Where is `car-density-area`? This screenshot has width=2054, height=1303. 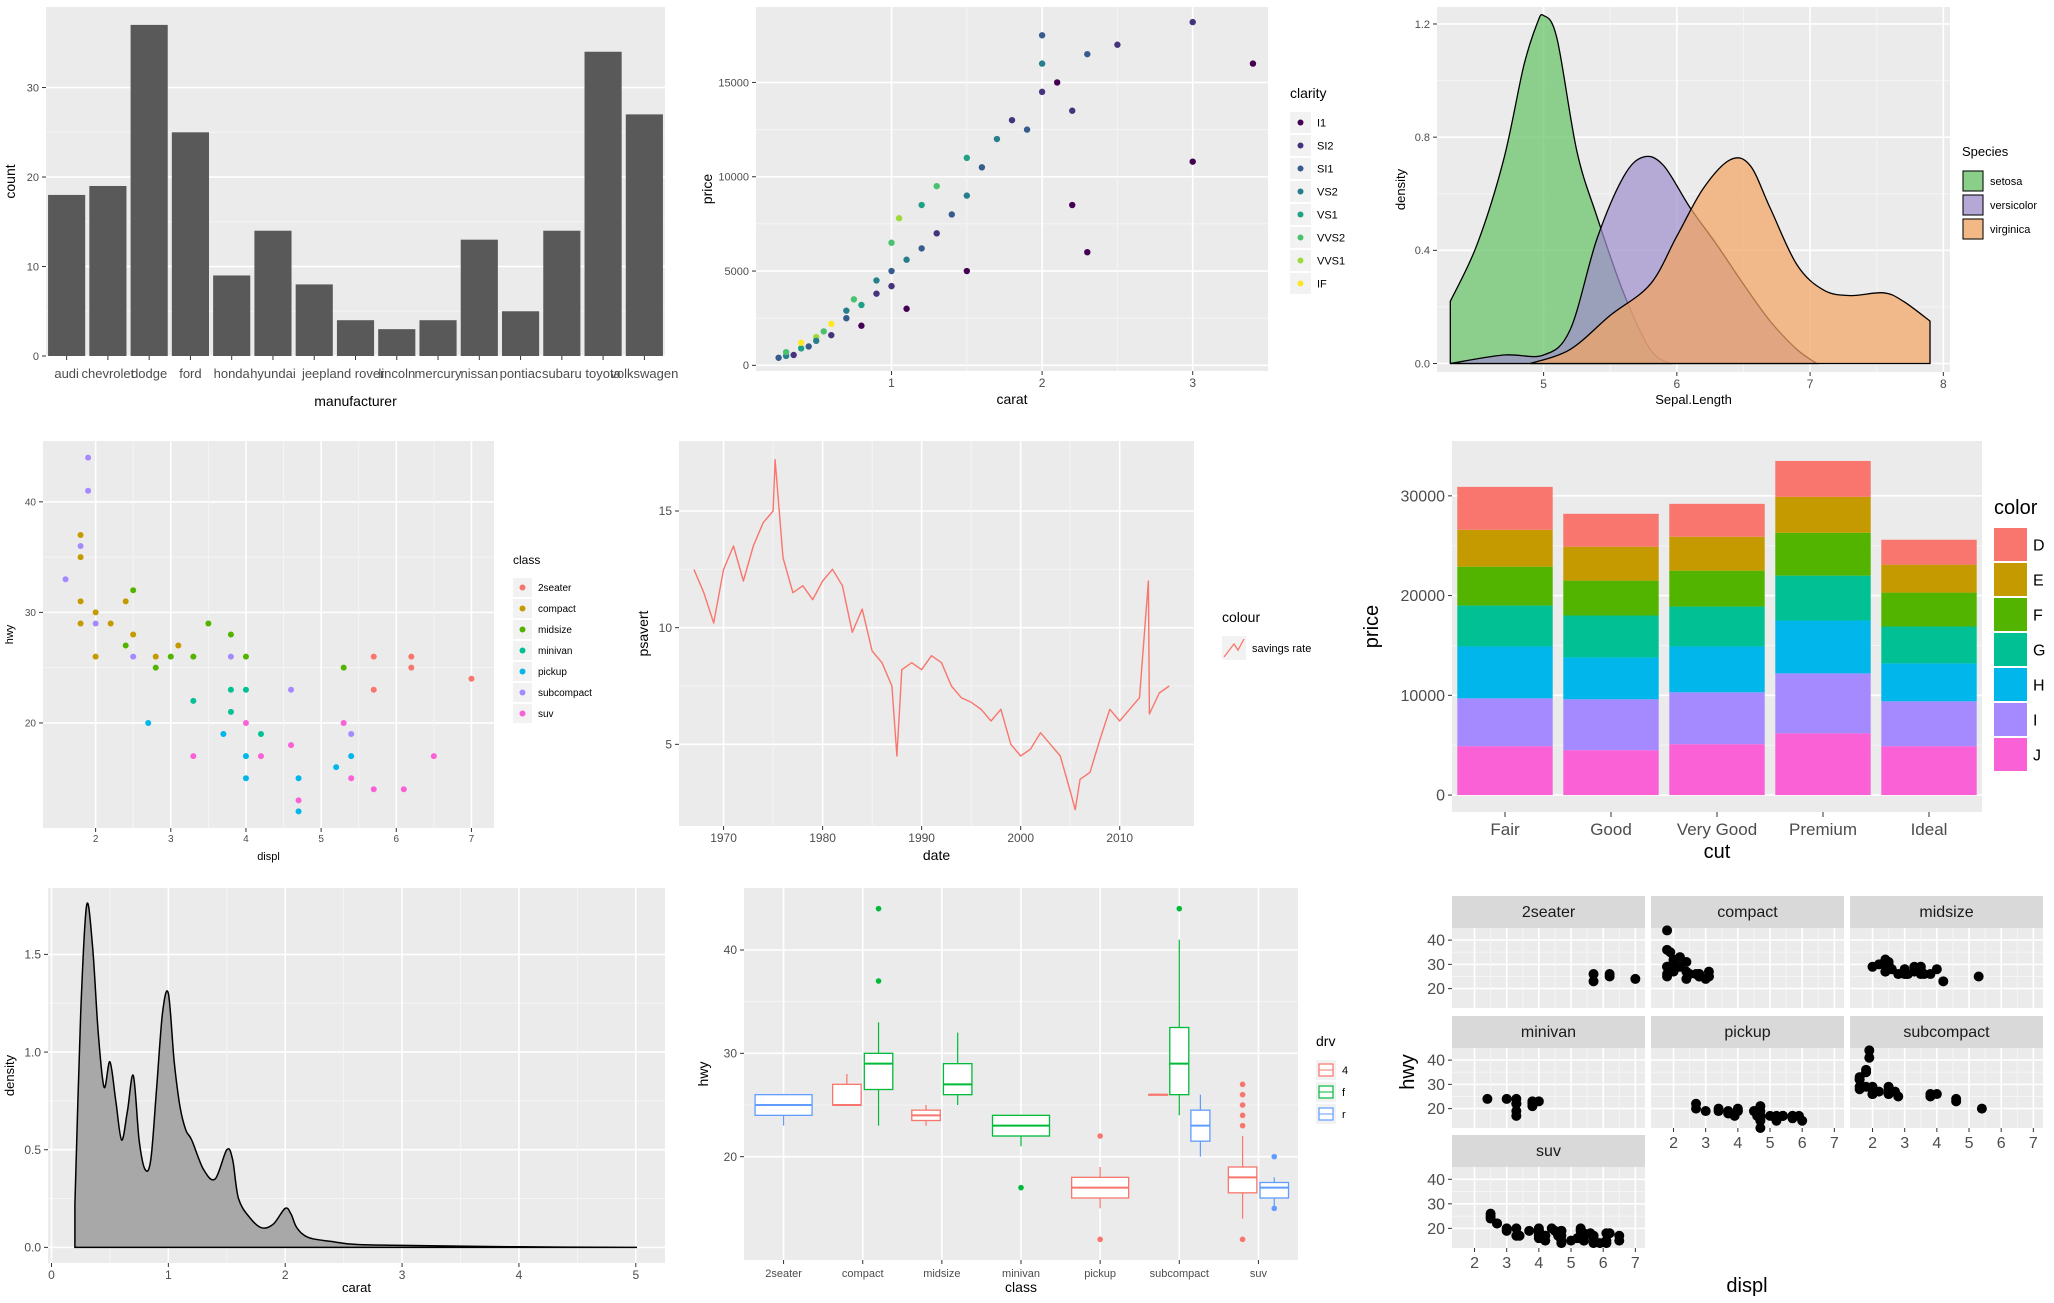 car-density-area is located at coordinates (356, 1075).